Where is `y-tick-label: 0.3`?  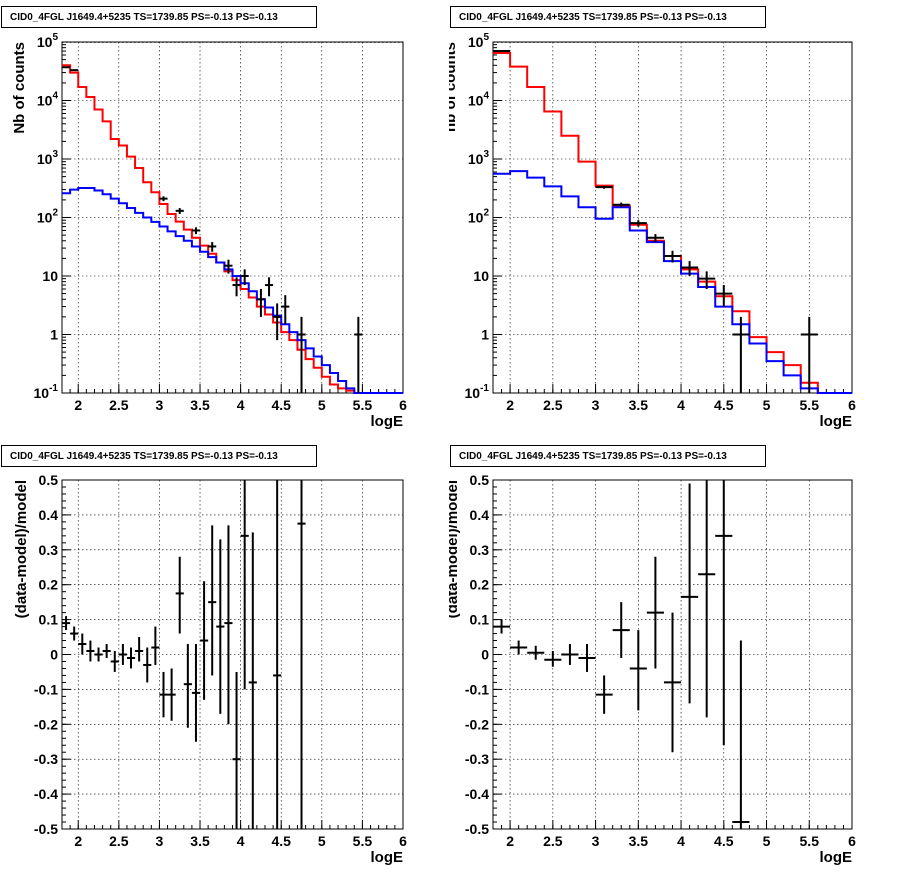 y-tick-label: 0.3 is located at coordinates (49, 550).